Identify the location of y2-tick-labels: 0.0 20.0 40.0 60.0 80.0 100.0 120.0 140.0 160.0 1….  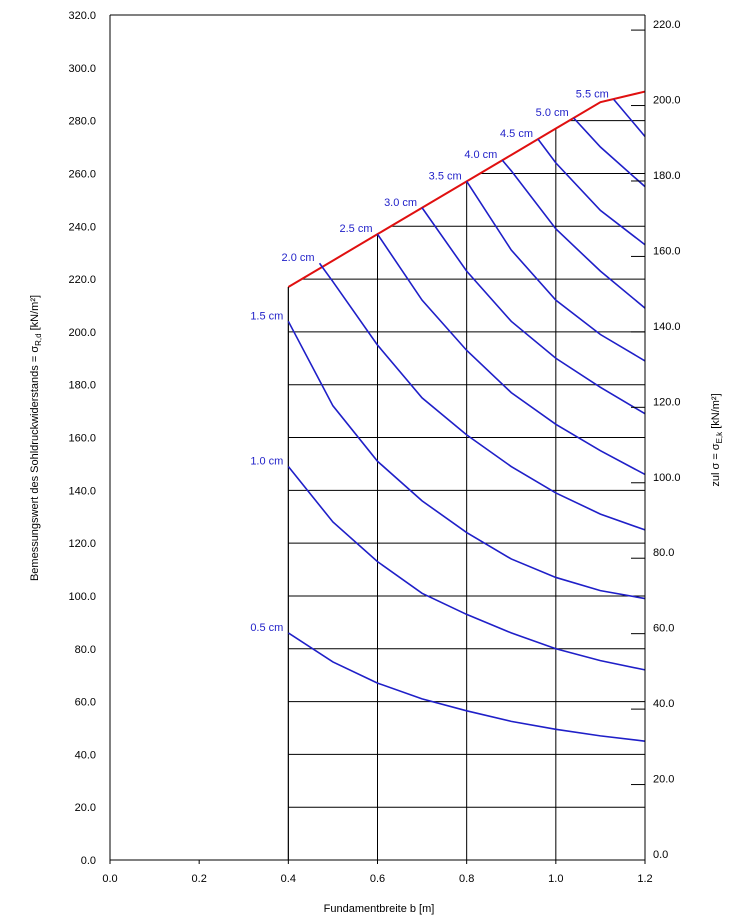
(656, 440).